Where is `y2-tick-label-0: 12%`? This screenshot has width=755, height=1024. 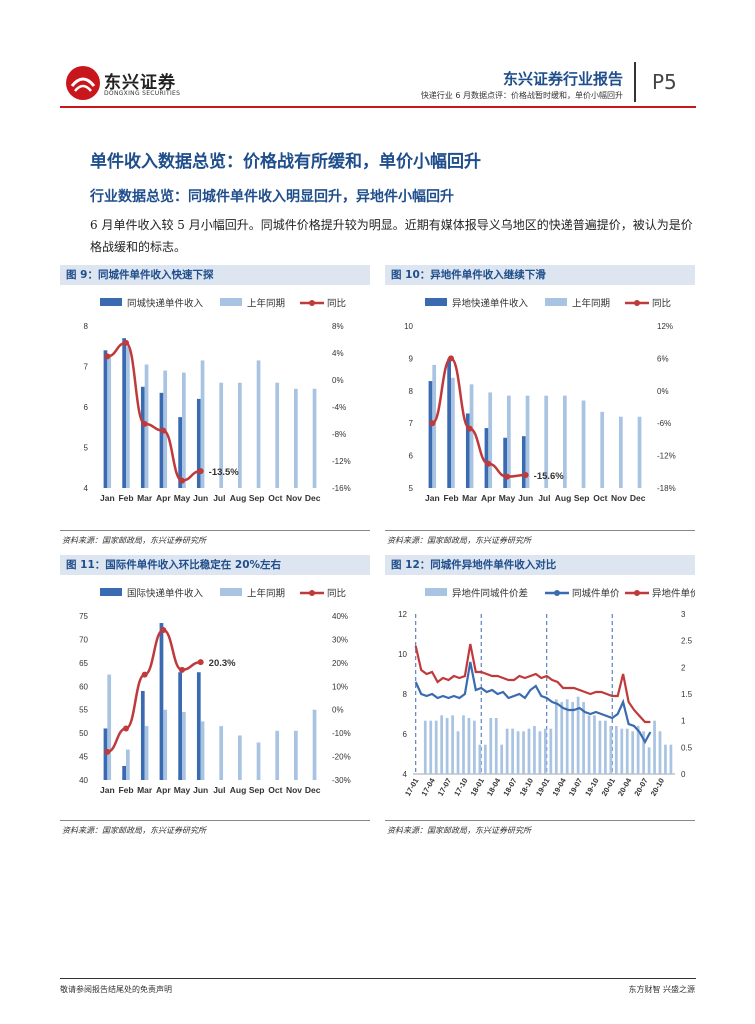
y2-tick-label-0: 12% is located at coordinates (665, 326).